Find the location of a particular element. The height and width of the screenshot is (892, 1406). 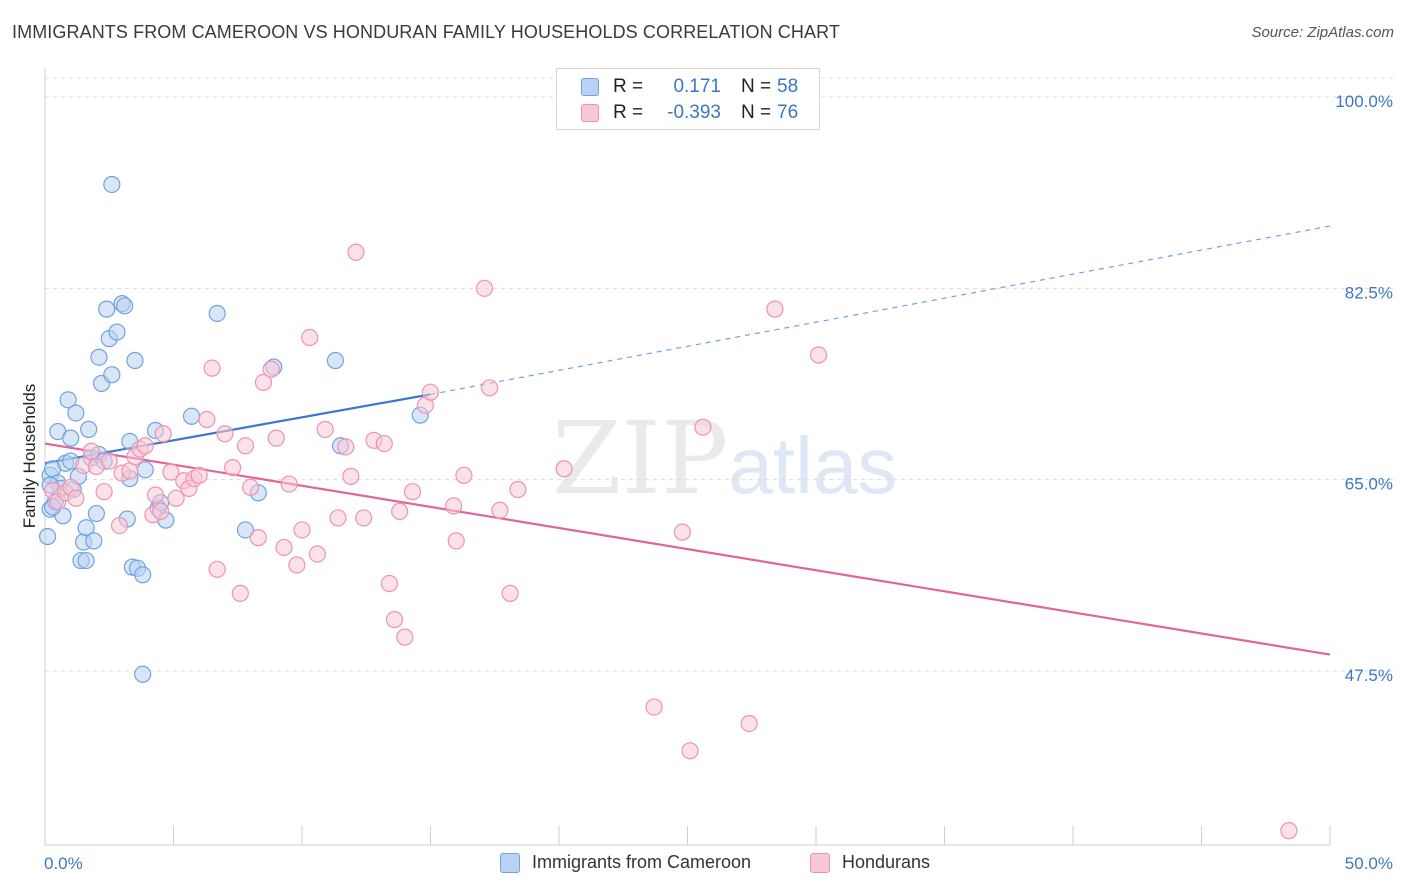

y-axis-label: Family Households is located at coordinates (29, 456).